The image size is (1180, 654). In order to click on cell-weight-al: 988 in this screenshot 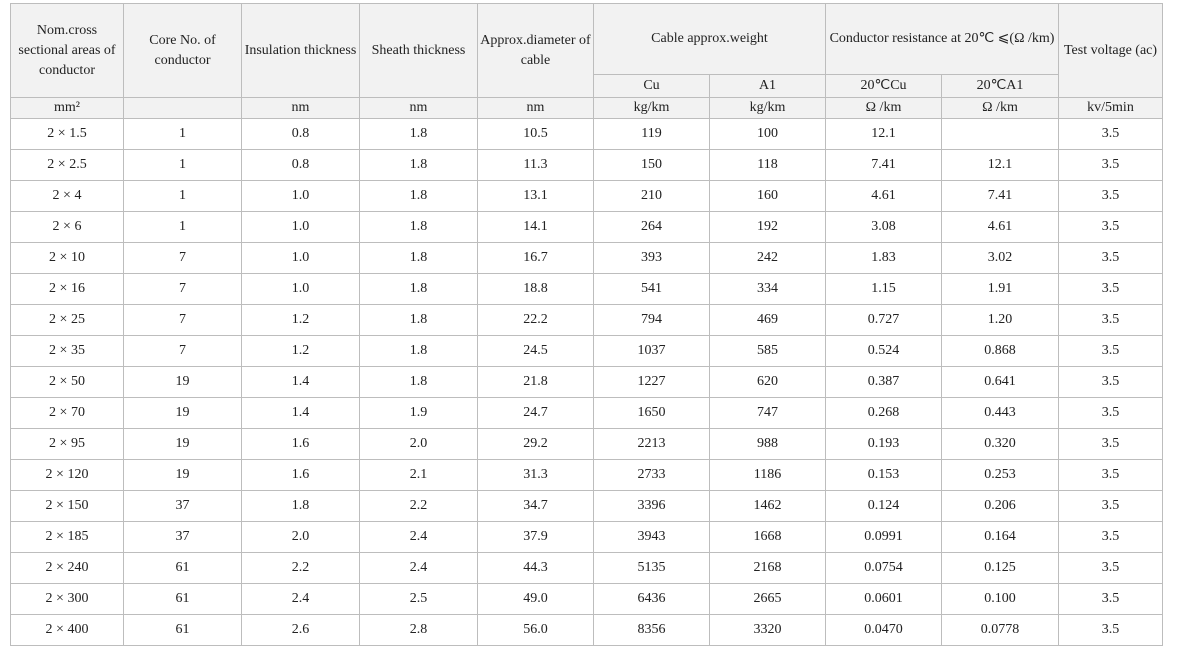, I will do `click(767, 444)`.